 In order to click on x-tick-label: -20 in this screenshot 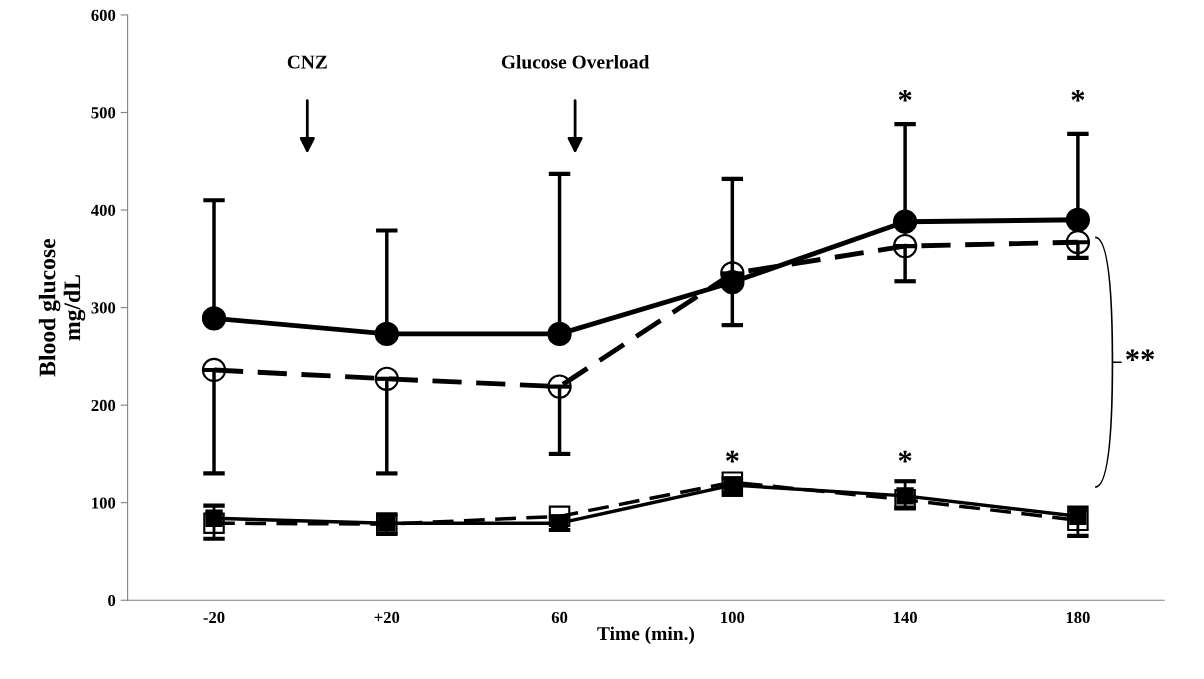, I will do `click(214, 617)`.